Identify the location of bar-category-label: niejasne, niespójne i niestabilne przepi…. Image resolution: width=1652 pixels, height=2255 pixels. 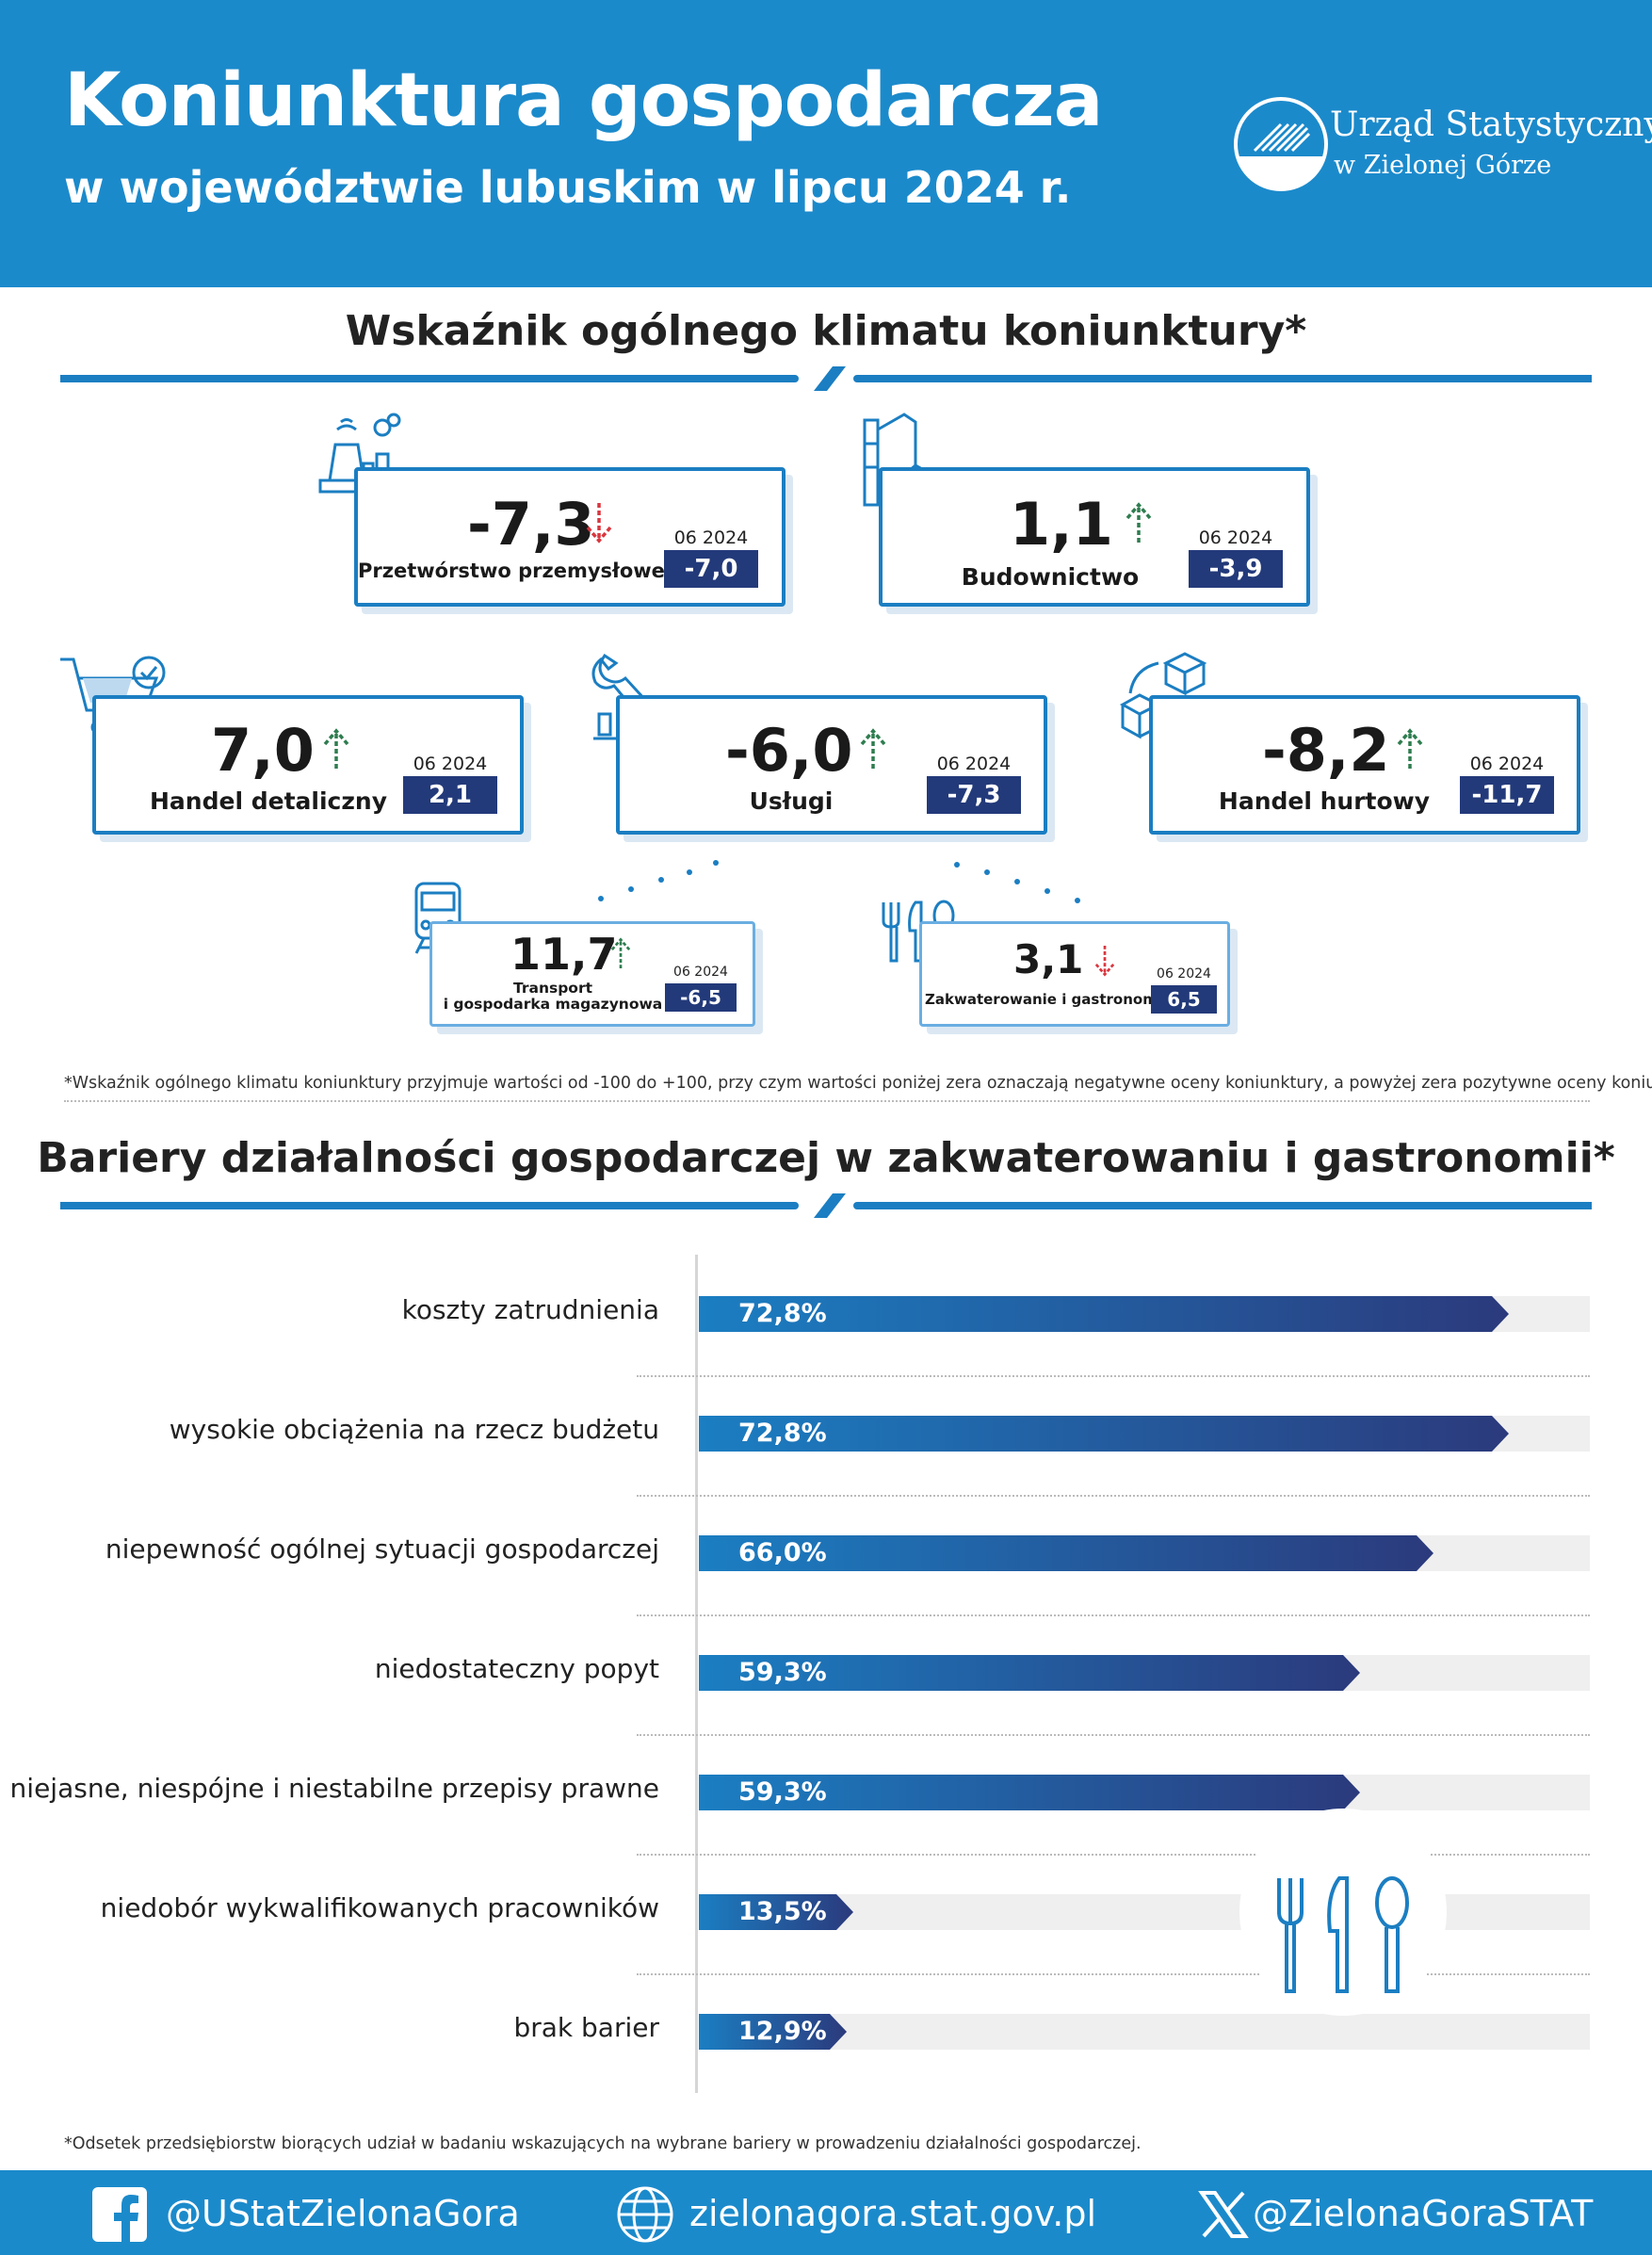
(334, 1788).